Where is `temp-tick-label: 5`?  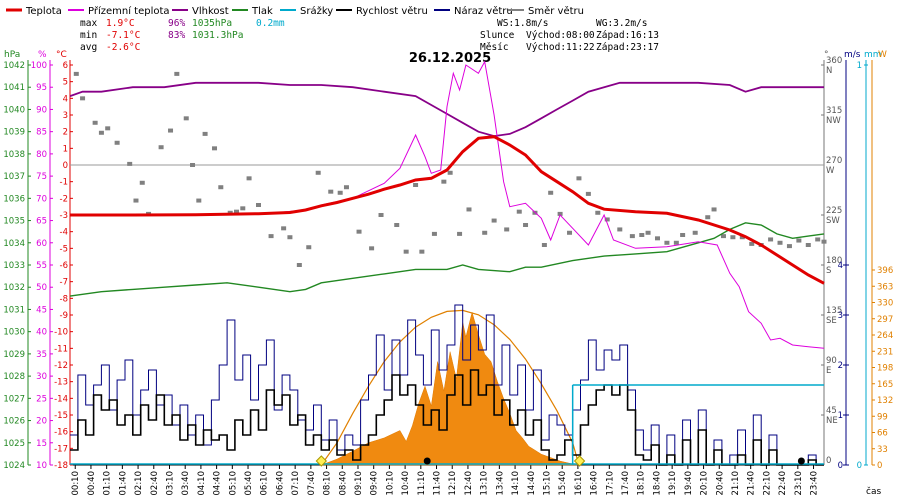
temp-tick-label: 5 is located at coordinates (65, 83).